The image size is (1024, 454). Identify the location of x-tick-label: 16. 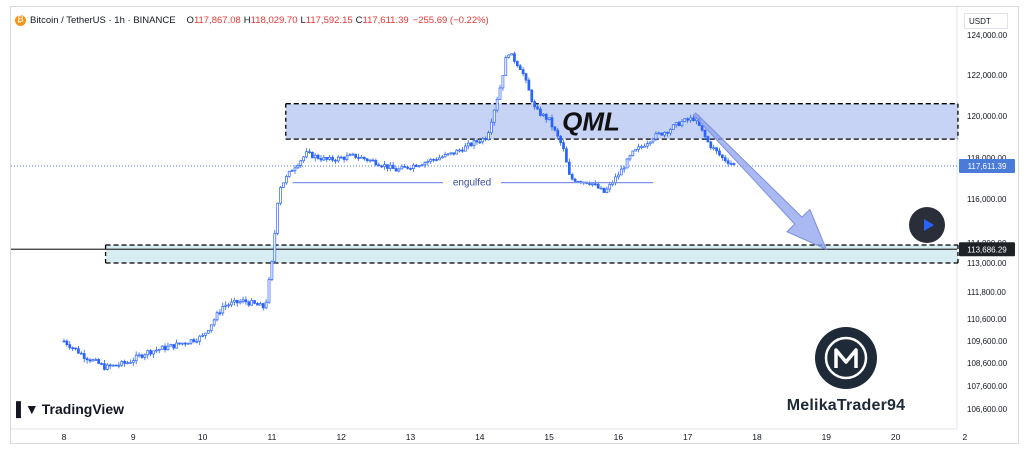
(619, 437).